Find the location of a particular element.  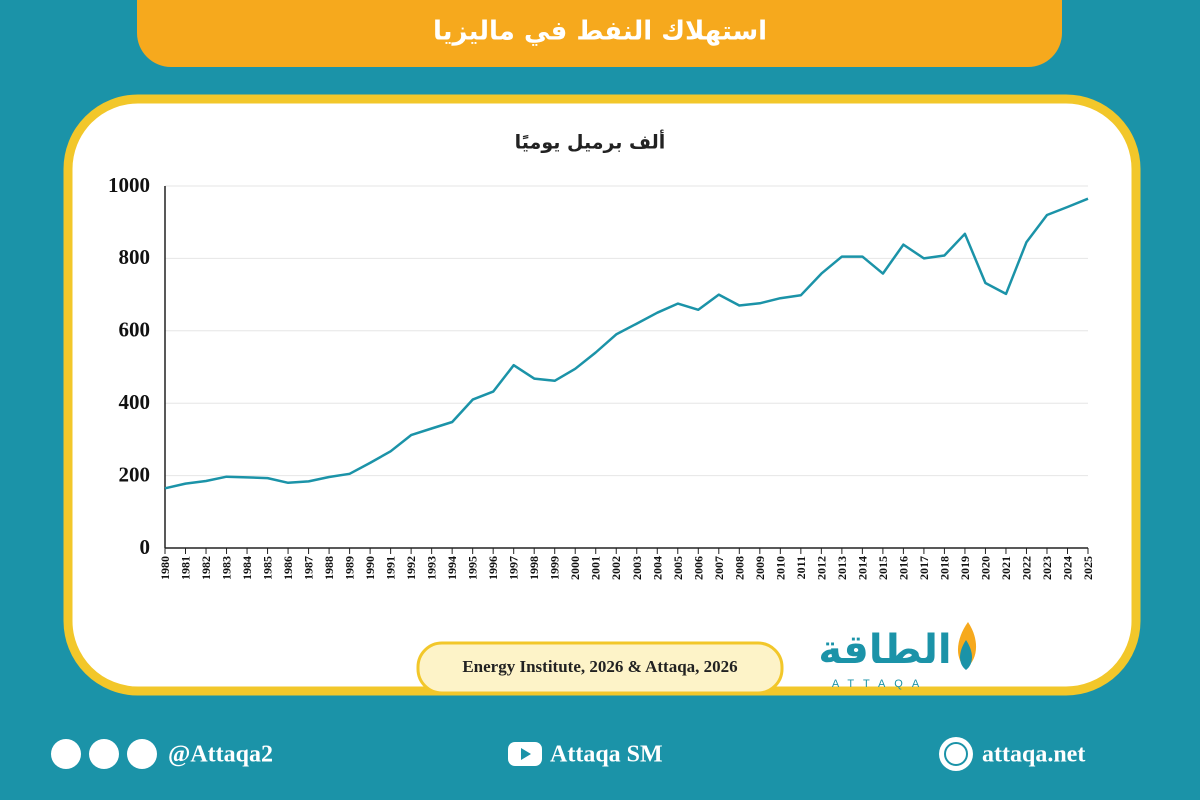

x-tick-label: 2014 is located at coordinates (862, 568).